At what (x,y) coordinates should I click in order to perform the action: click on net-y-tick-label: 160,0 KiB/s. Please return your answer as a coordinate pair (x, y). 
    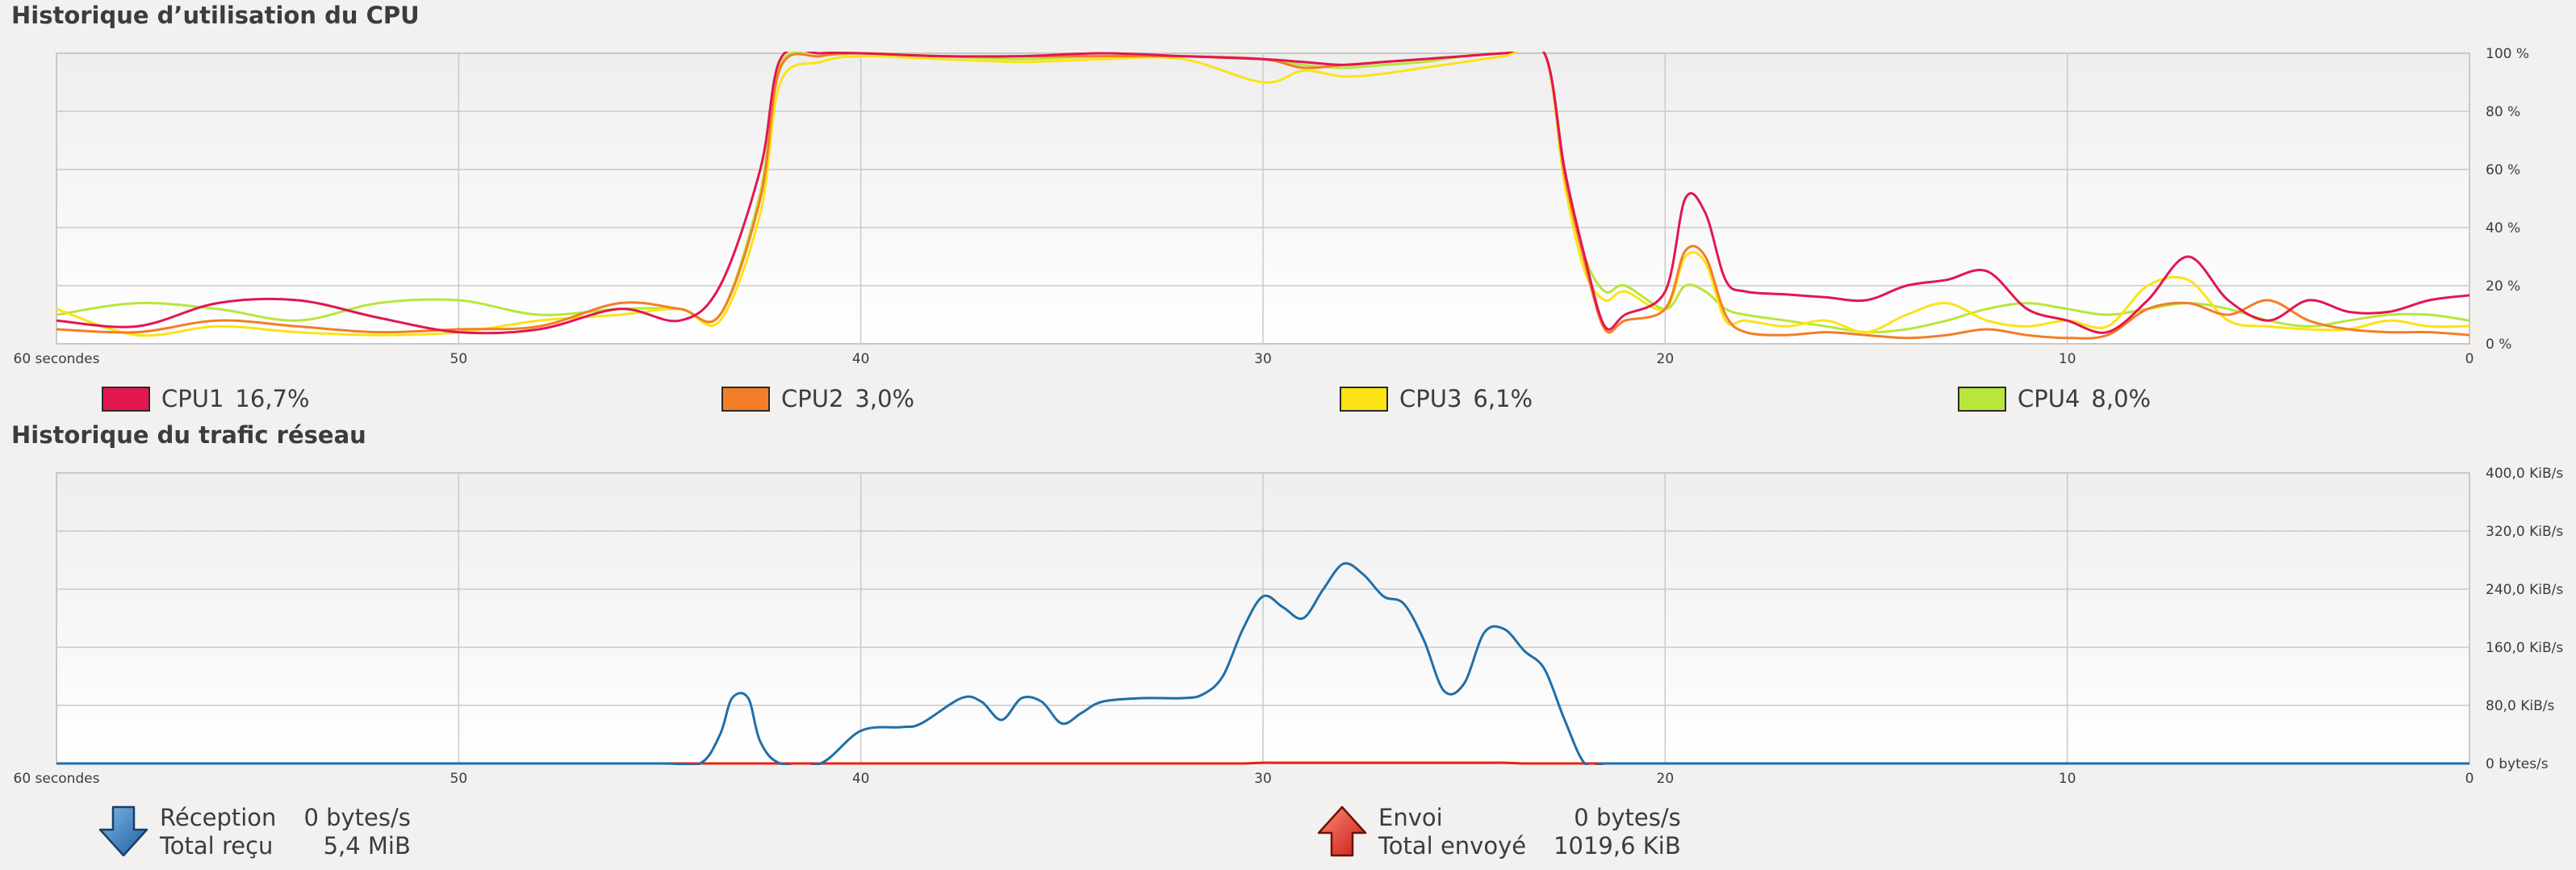
    Looking at the image, I should click on (2524, 648).